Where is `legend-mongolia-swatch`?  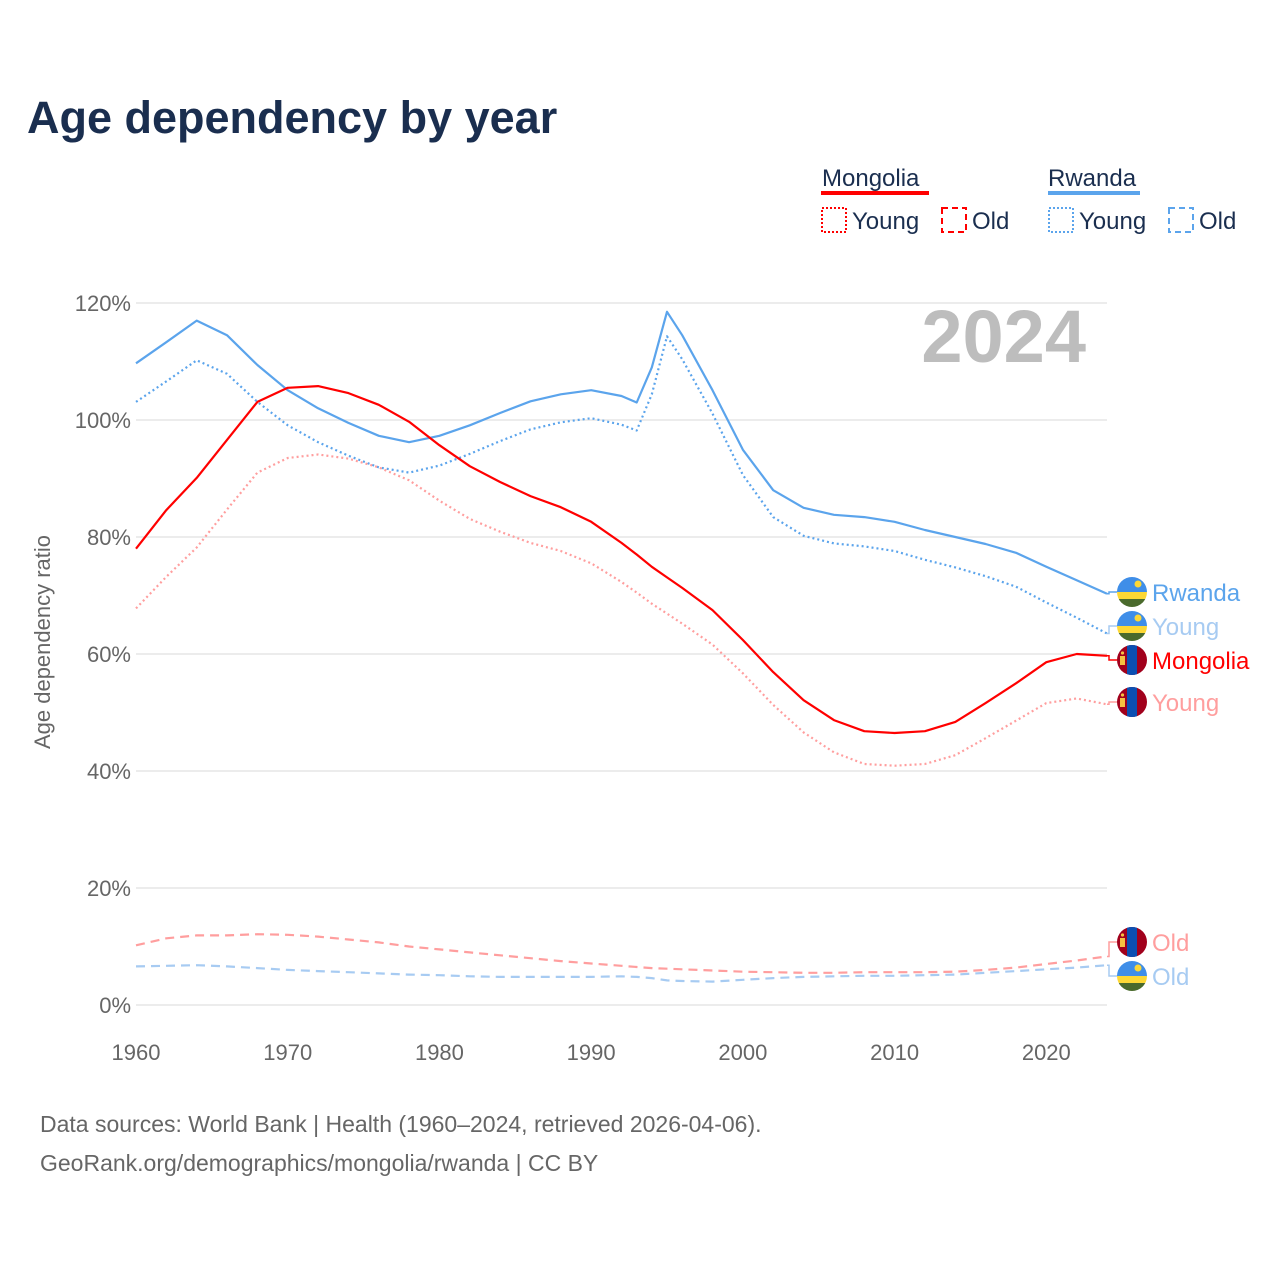 legend-mongolia-swatch is located at coordinates (875, 193).